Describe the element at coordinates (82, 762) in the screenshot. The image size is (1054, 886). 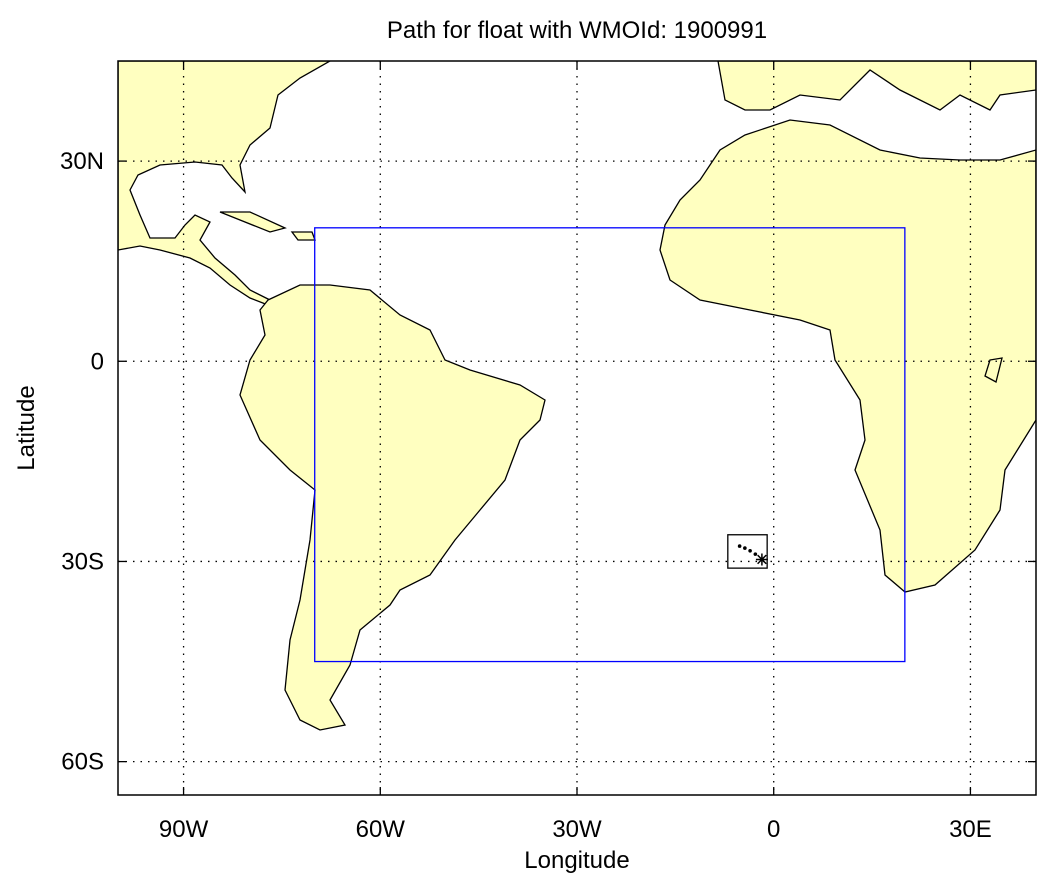
I see `y-tick-label: 60S` at that location.